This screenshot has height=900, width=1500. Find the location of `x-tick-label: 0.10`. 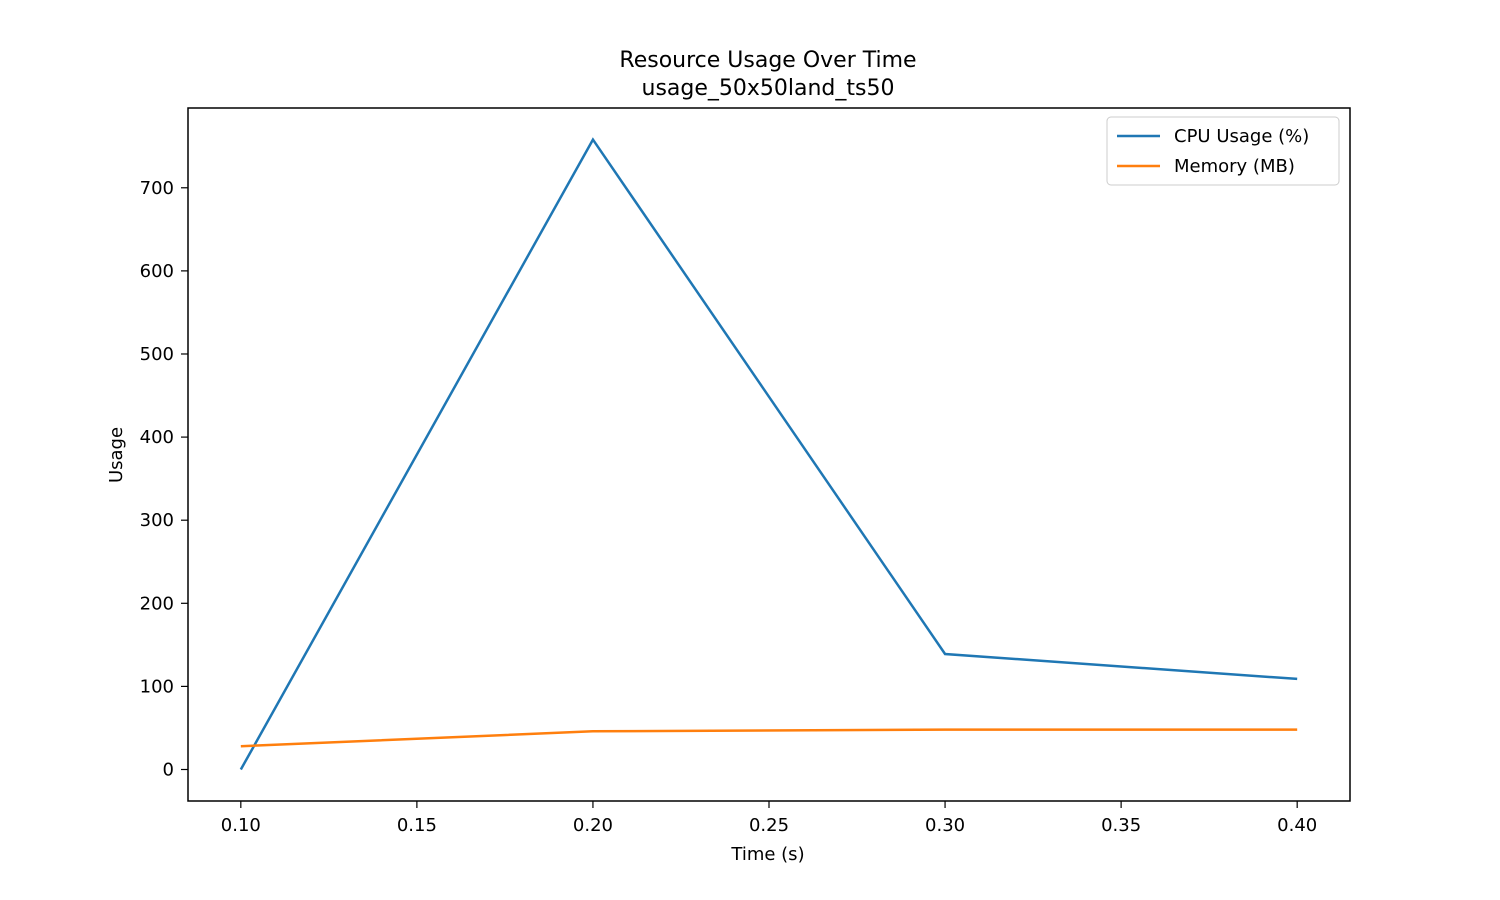

x-tick-label: 0.10 is located at coordinates (241, 825).